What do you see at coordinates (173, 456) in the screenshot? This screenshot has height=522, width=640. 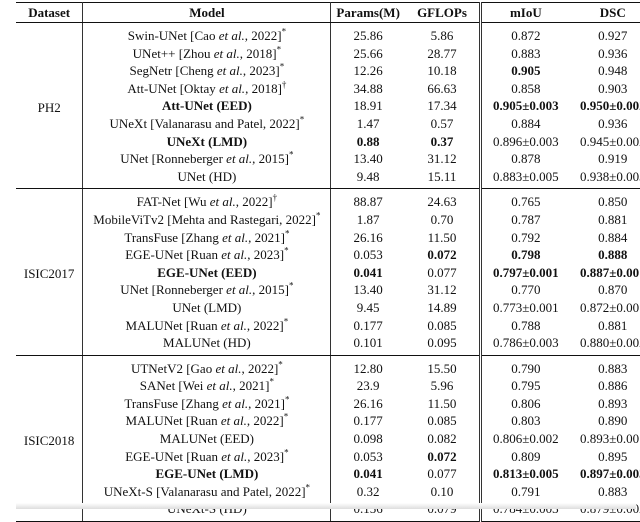 I see `model-name: EGE-UNet [Ruan` at bounding box center [173, 456].